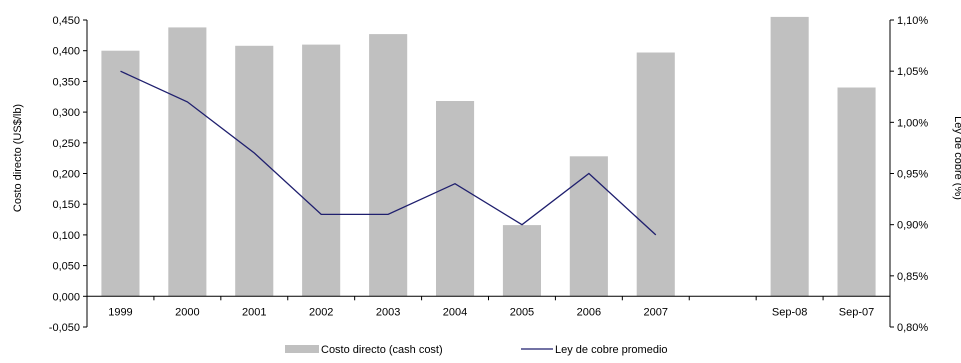 This screenshot has height=363, width=961. Describe the element at coordinates (856, 312) in the screenshot. I see `x-tick-label: Sep-07` at that location.